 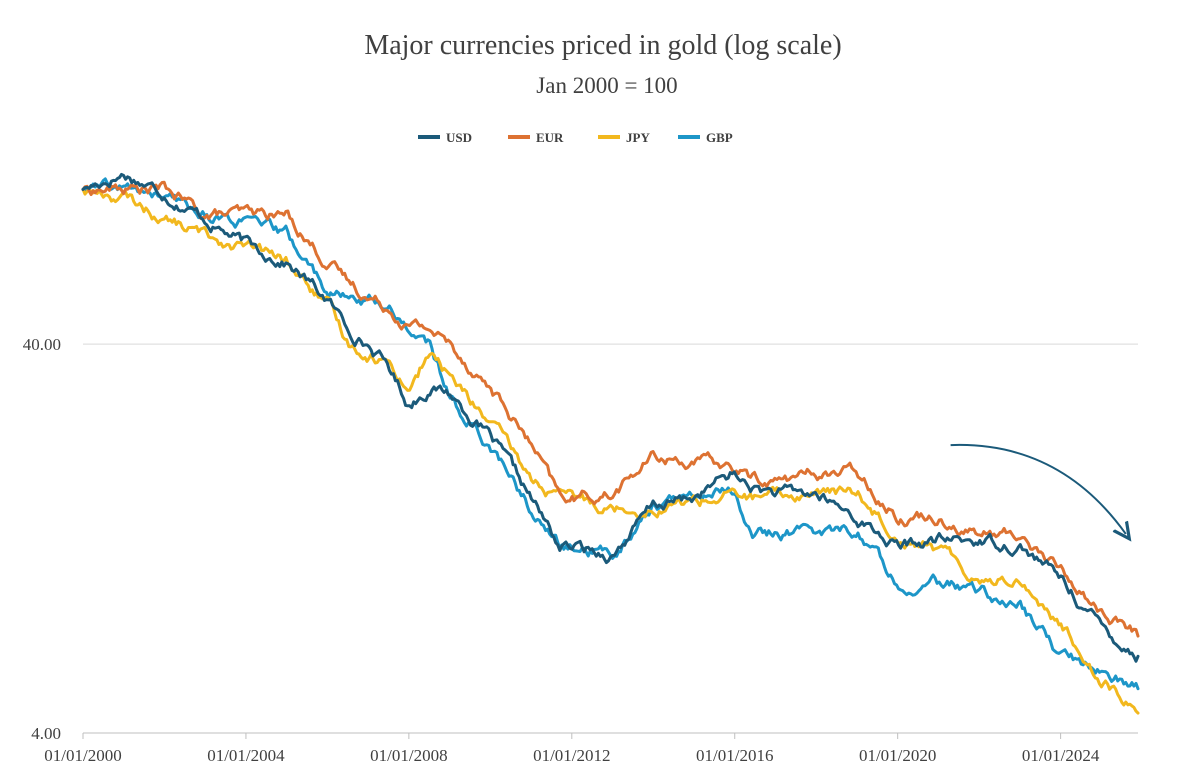 What do you see at coordinates (246, 755) in the screenshot?
I see `x-tick-label: 01/01/2004` at bounding box center [246, 755].